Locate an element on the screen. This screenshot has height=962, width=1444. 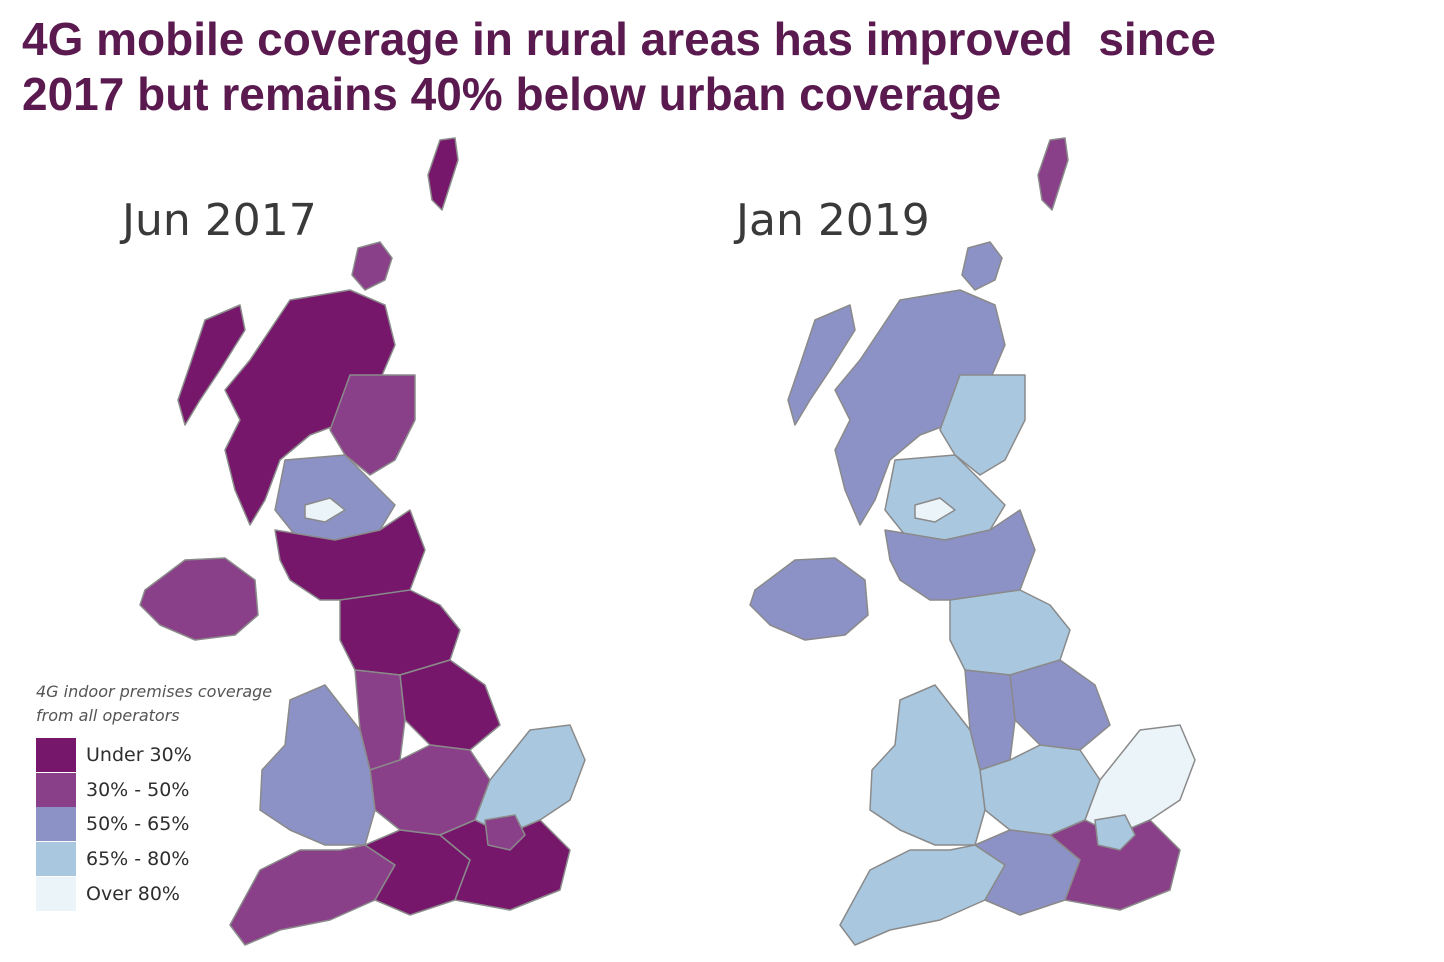
panel-label-jan-2019: Jan 2019 is located at coordinates (833, 220).